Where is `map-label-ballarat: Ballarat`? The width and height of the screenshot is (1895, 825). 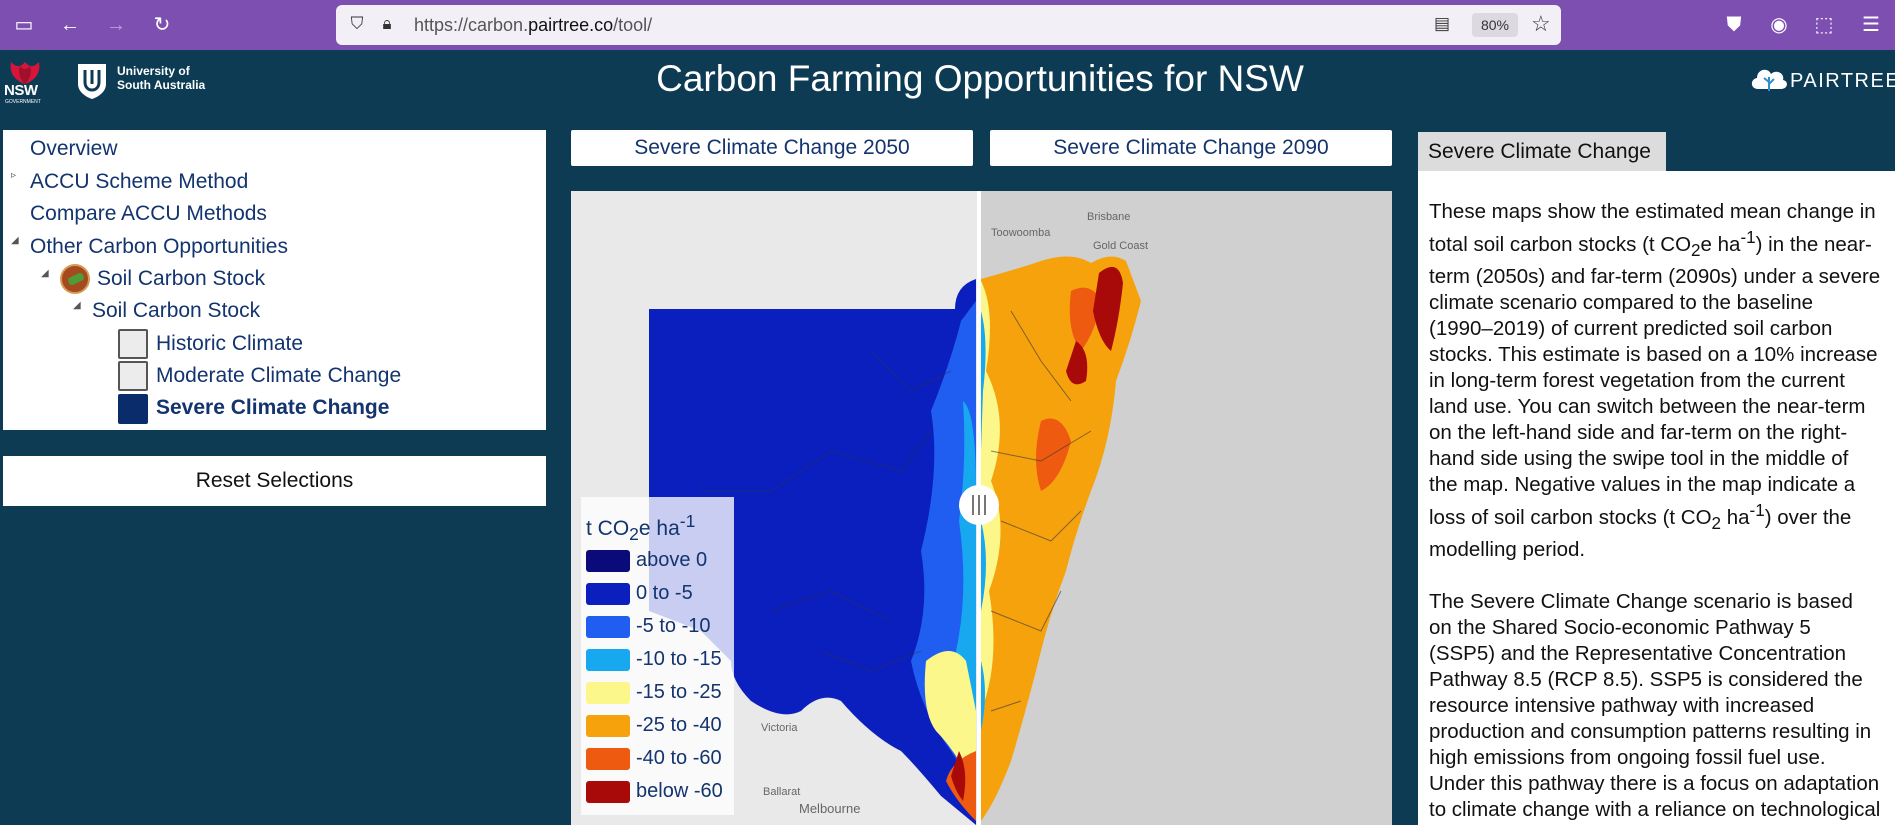
map-label-ballarat: Ballarat is located at coordinates (782, 792).